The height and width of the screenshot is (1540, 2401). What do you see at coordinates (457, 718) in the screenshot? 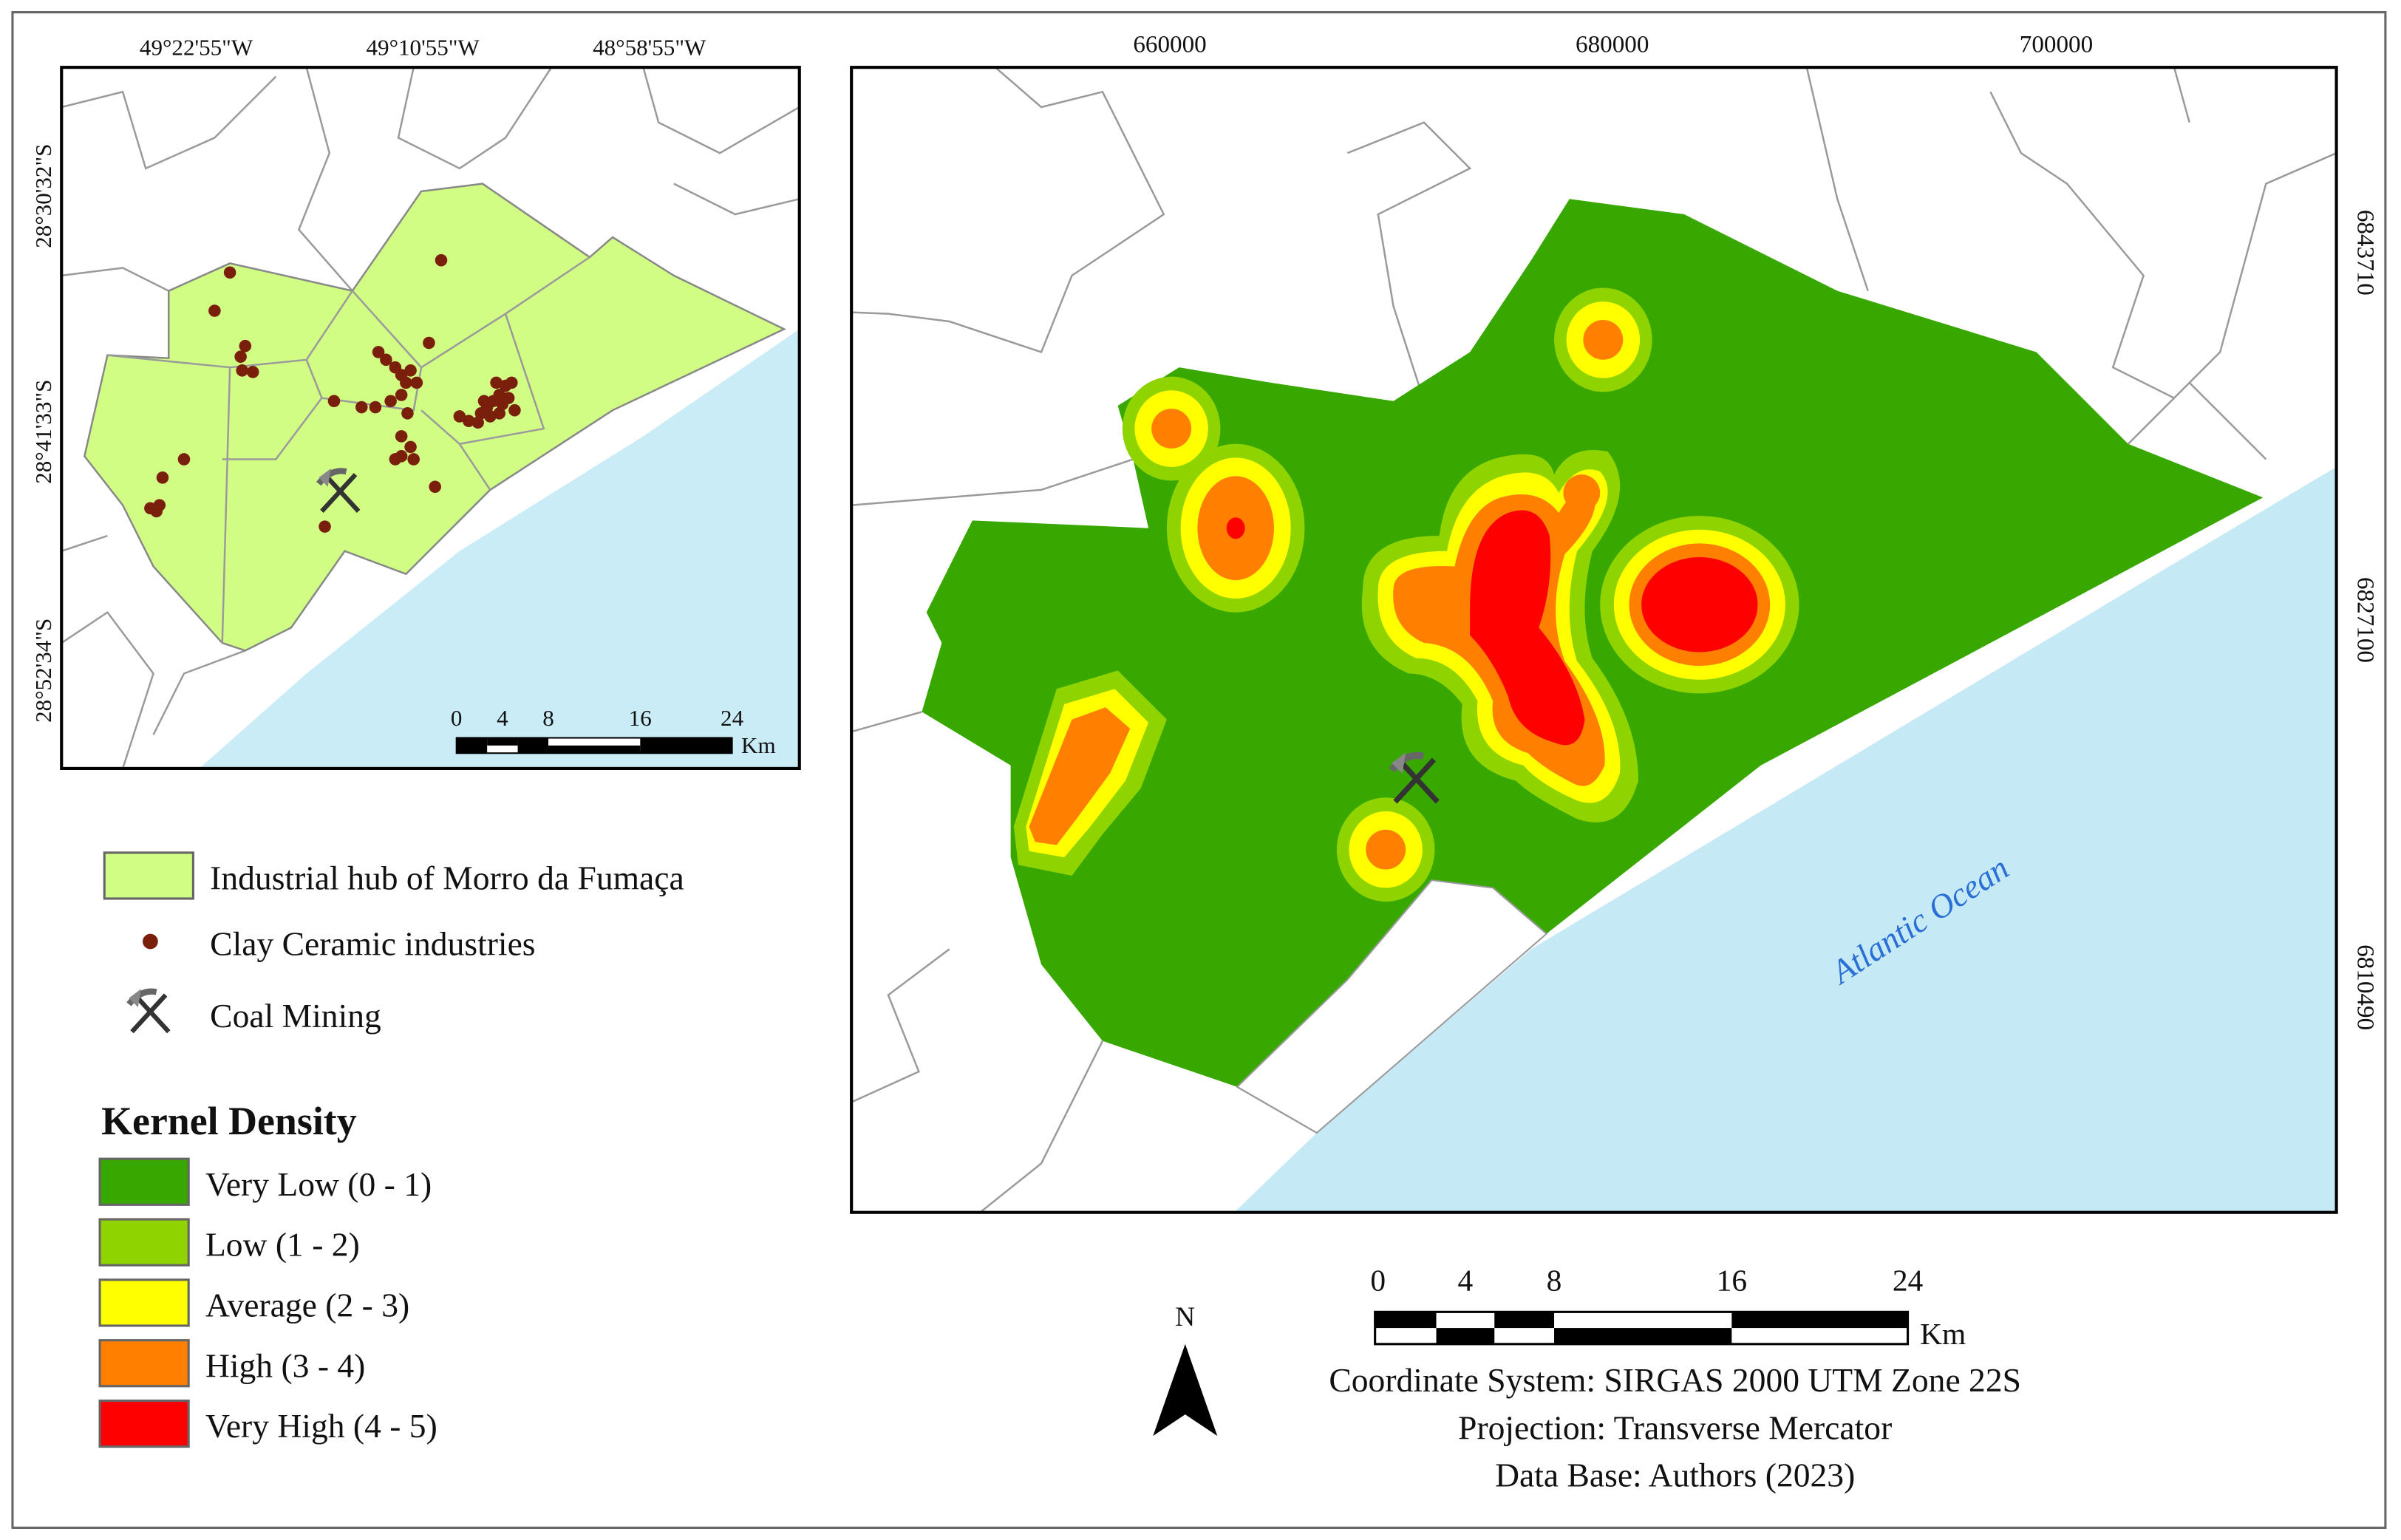
I see `inset-scale-tick: 0` at bounding box center [457, 718].